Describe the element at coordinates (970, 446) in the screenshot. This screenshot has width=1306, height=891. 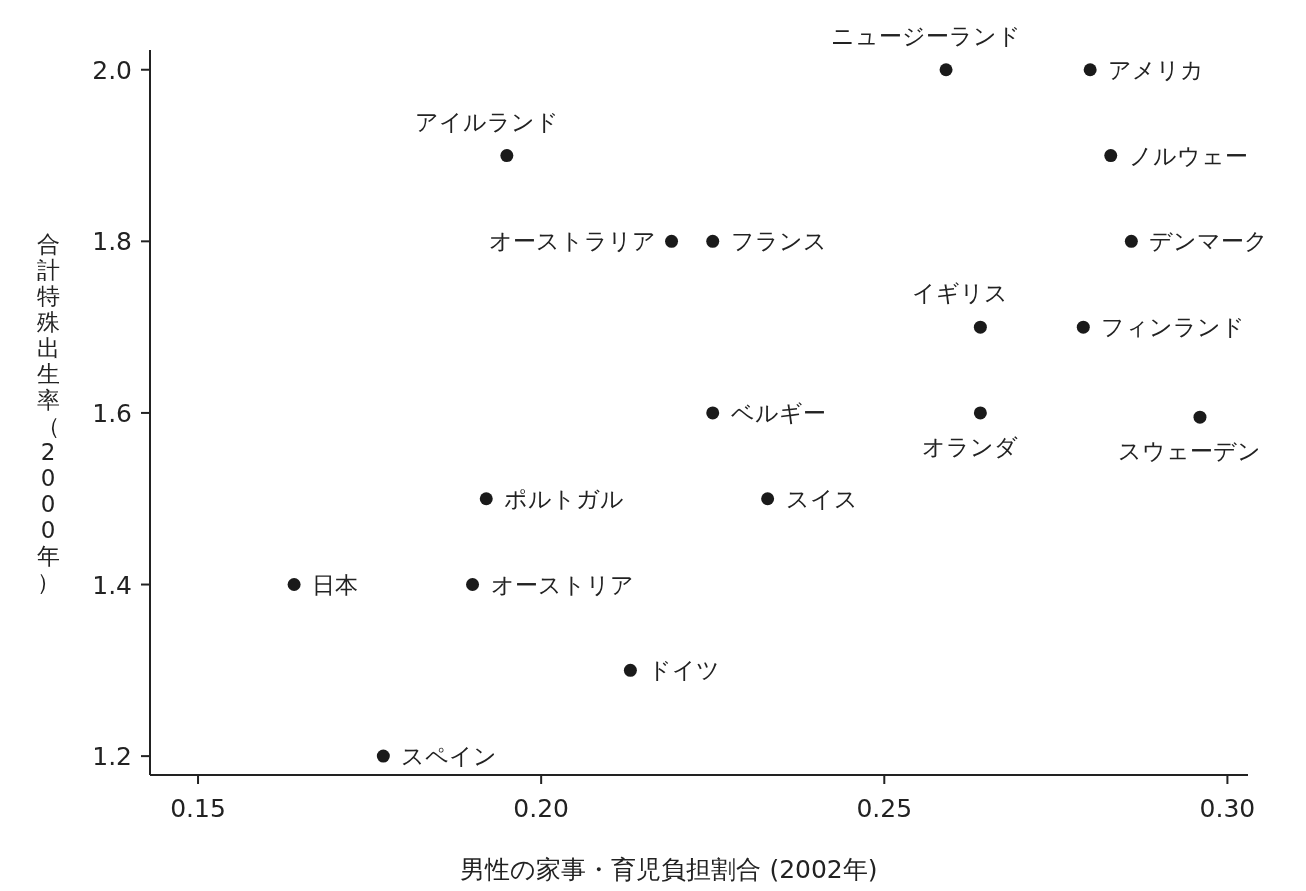
I see `annotation: オランダ` at that location.